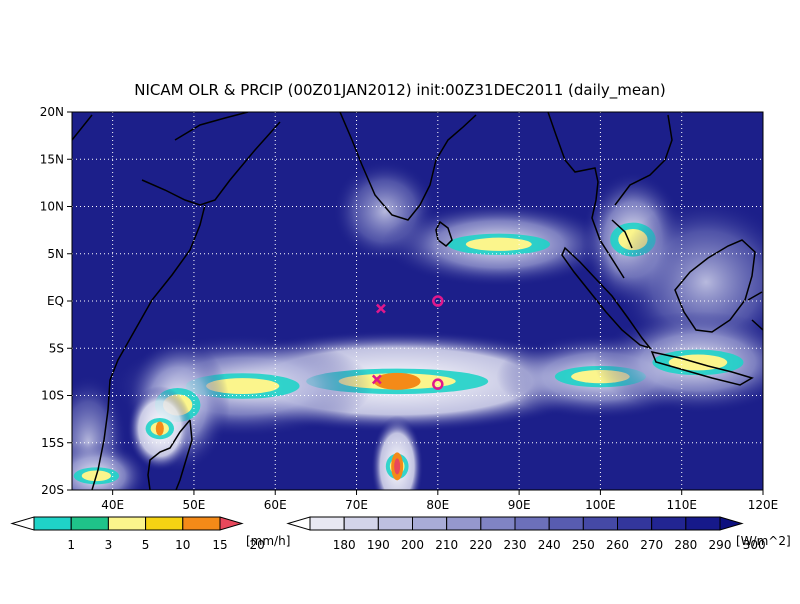 This screenshot has height=604, width=800. What do you see at coordinates (109, 545) in the screenshot?
I see `precip-colorbar-label: 3` at bounding box center [109, 545].